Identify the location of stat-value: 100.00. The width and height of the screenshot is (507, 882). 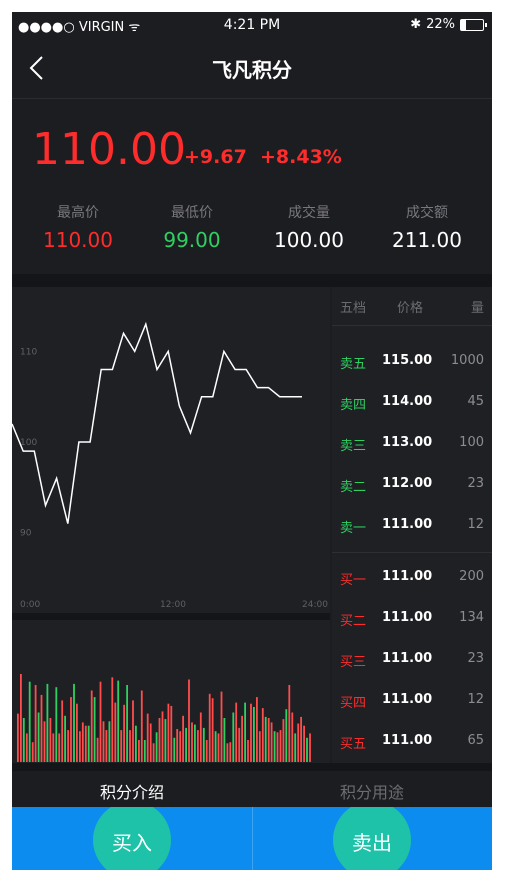
(309, 240).